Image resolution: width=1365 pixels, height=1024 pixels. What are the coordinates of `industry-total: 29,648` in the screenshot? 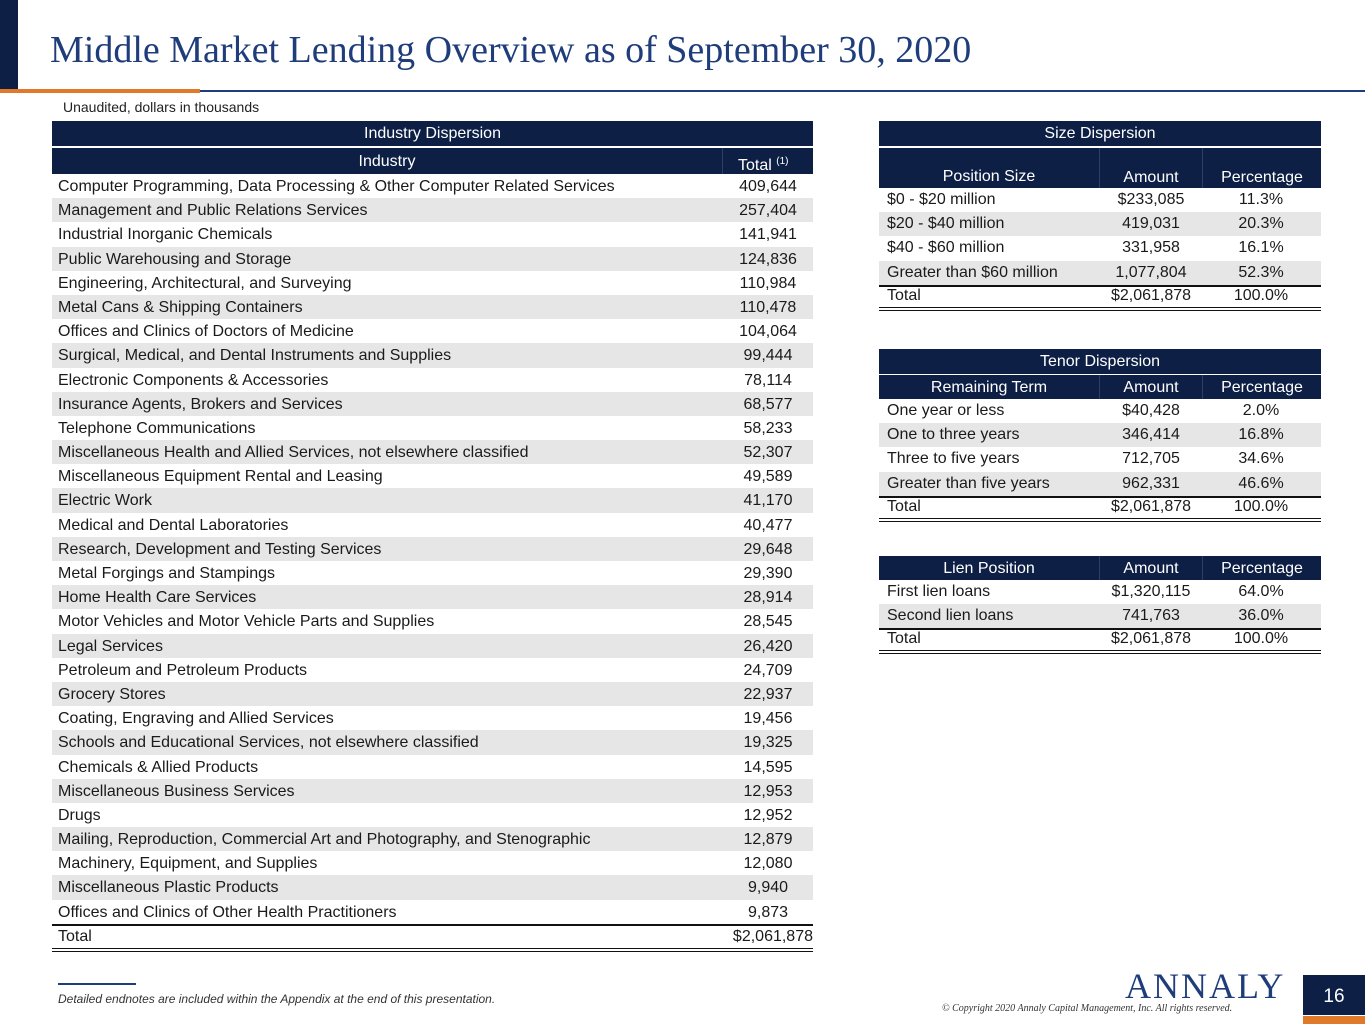 It's located at (768, 549).